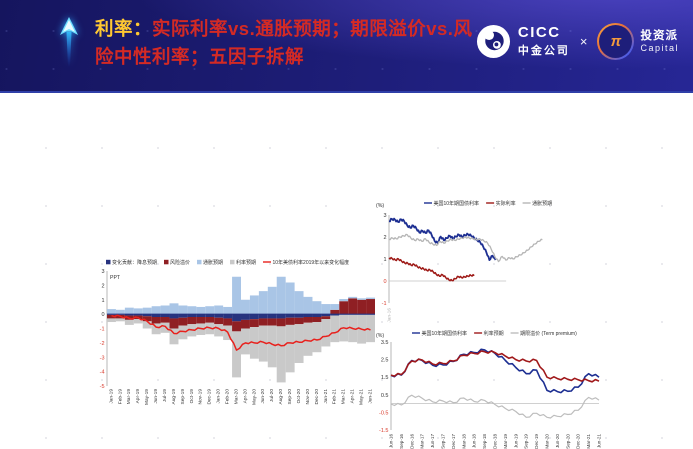 Image resolution: width=693 pixels, height=449 pixels. Describe the element at coordinates (335, 397) in the screenshot. I see `chart-text: Feb-21` at that location.